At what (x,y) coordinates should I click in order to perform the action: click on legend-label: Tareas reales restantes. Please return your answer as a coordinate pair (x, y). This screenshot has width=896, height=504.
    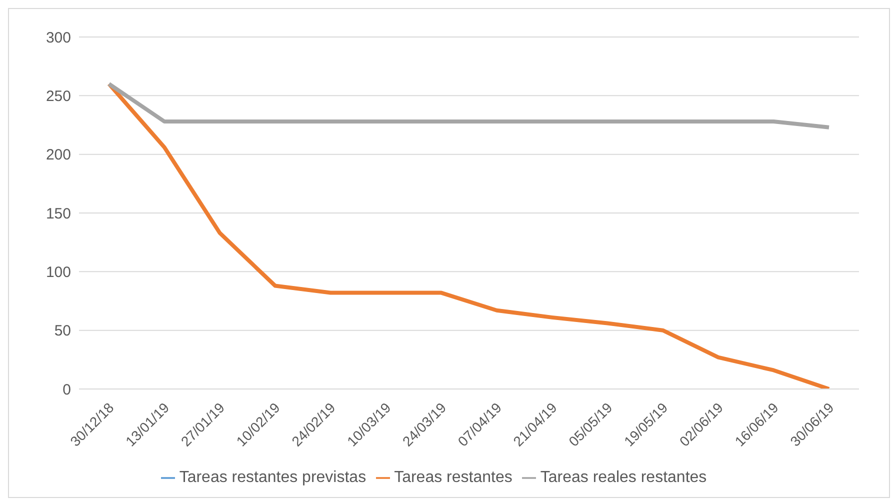
    Looking at the image, I should click on (623, 477).